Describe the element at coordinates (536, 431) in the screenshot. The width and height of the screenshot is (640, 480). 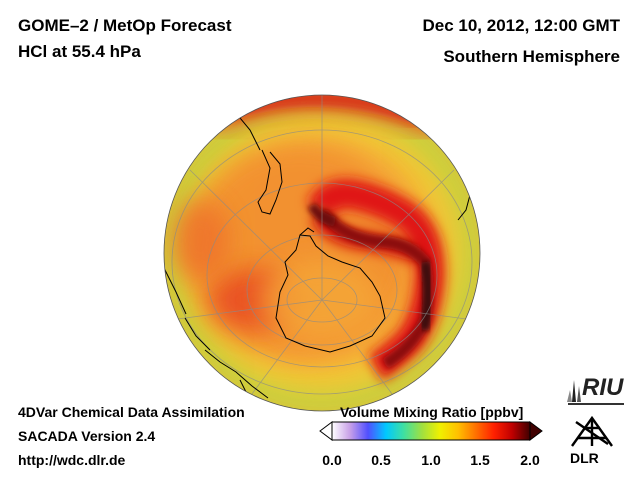
I see `colorbar-high-arrow` at that location.